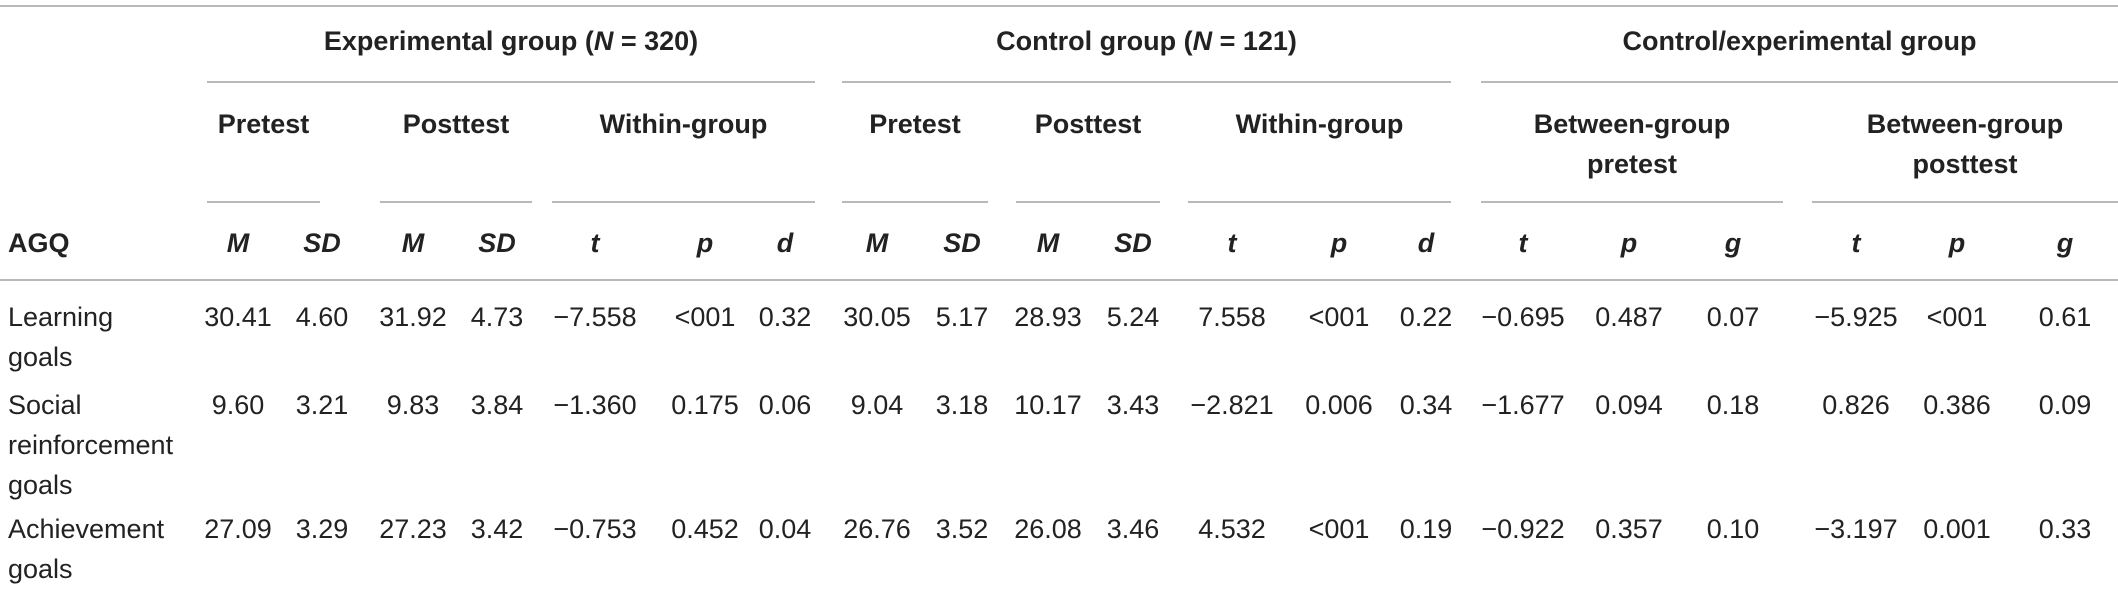 This screenshot has width=2118, height=589. Describe the element at coordinates (497, 405) in the screenshot. I see `table-cell: 3.84` at that location.